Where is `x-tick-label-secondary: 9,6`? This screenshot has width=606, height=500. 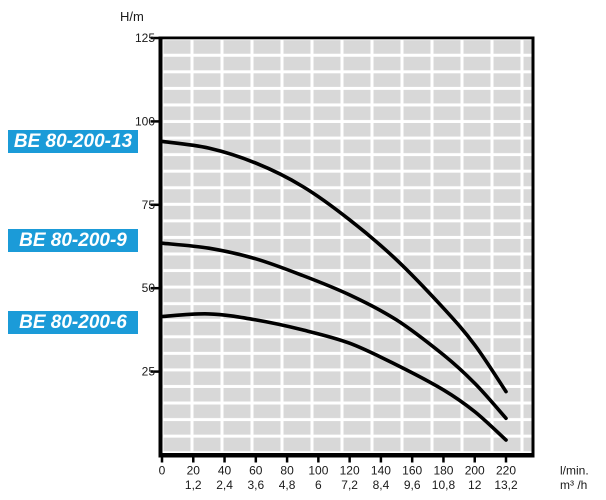 x-tick-label-secondary: 9,6 is located at coordinates (412, 485).